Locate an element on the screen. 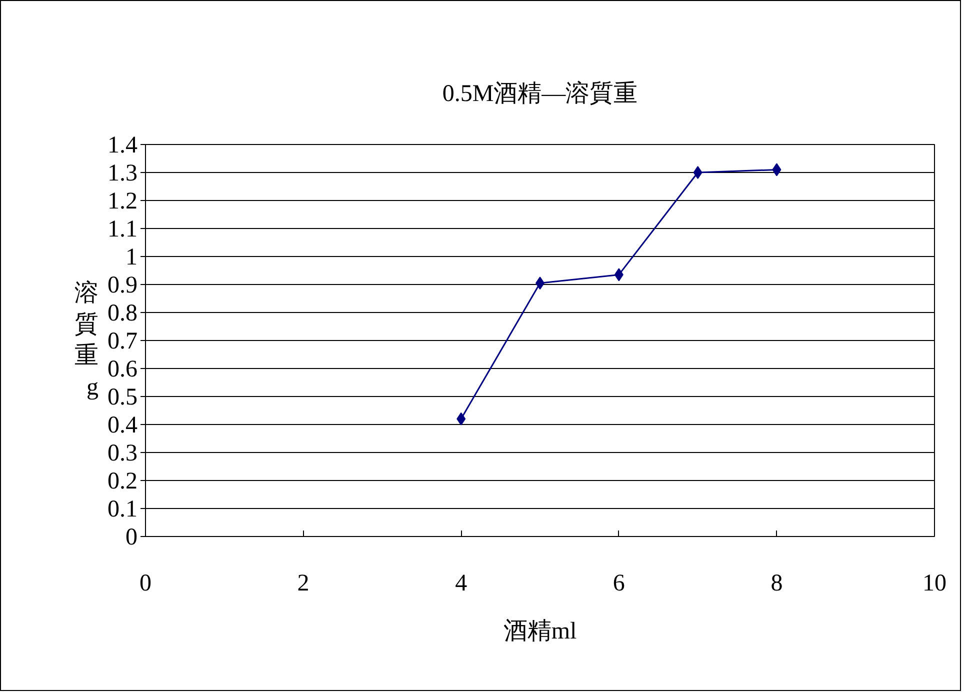  x-tick-label: 8 is located at coordinates (776, 583).